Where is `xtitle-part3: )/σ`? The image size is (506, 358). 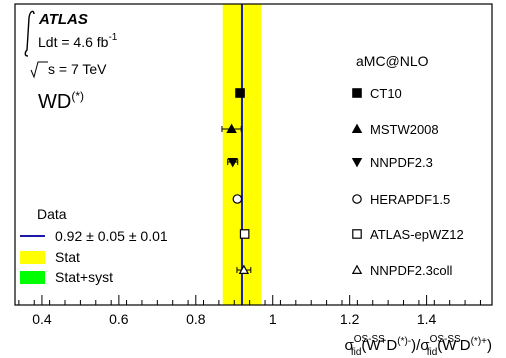
xtitle-part3: )/σ is located at coordinates (420, 345).